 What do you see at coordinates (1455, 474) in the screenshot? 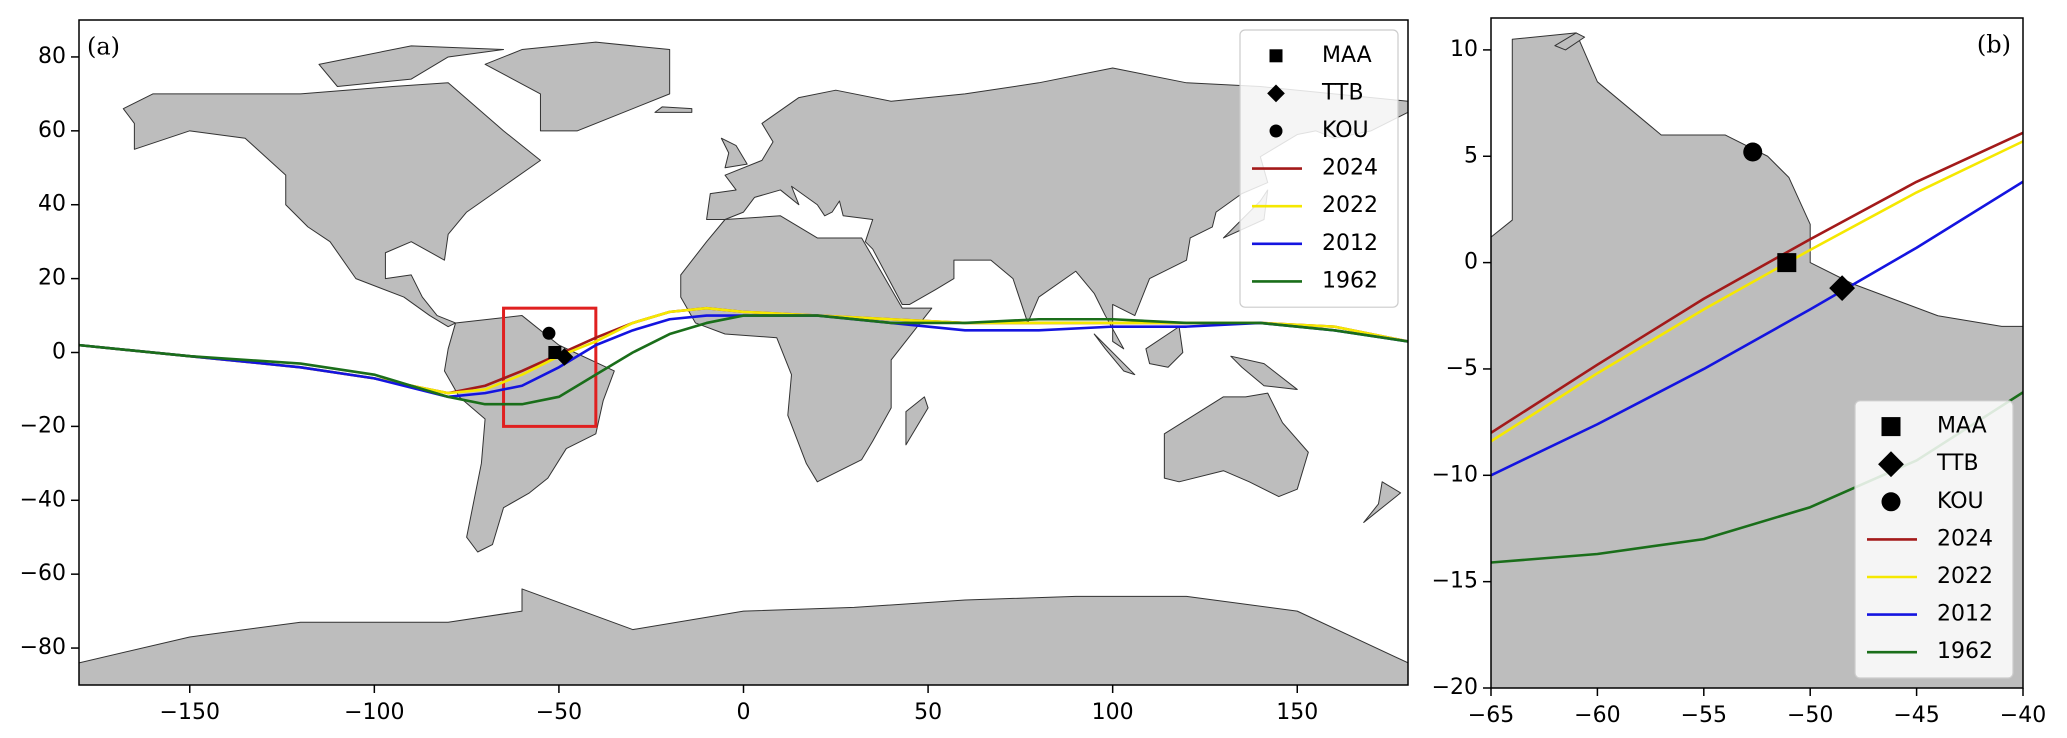
I see `y-tick-label: −10` at bounding box center [1455, 474].